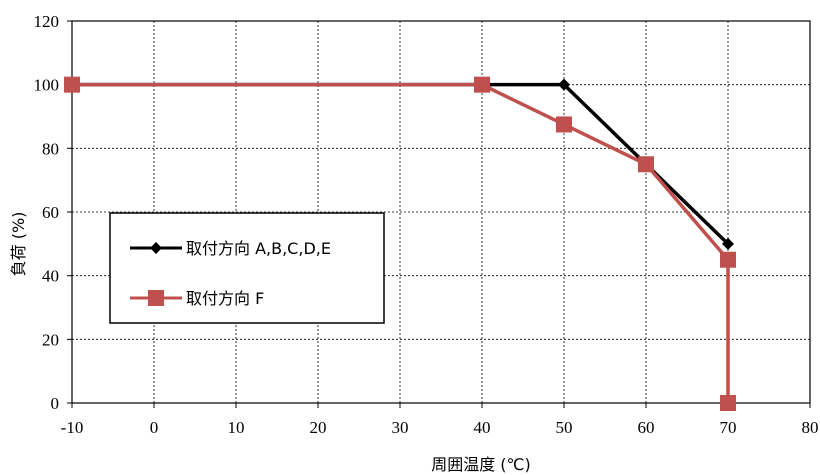 This screenshot has height=475, width=820. What do you see at coordinates (236, 427) in the screenshot?
I see `x-tick-label-2: 10` at bounding box center [236, 427].